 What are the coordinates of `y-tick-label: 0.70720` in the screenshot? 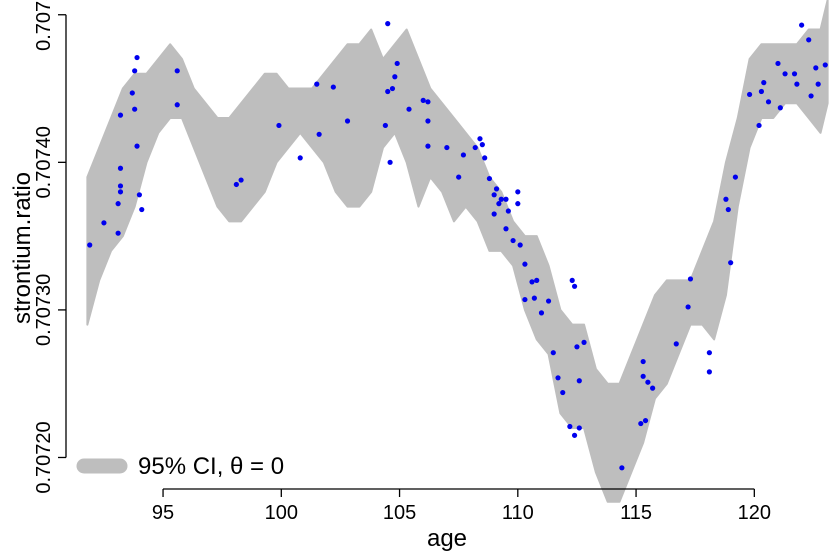 It's located at (44, 457).